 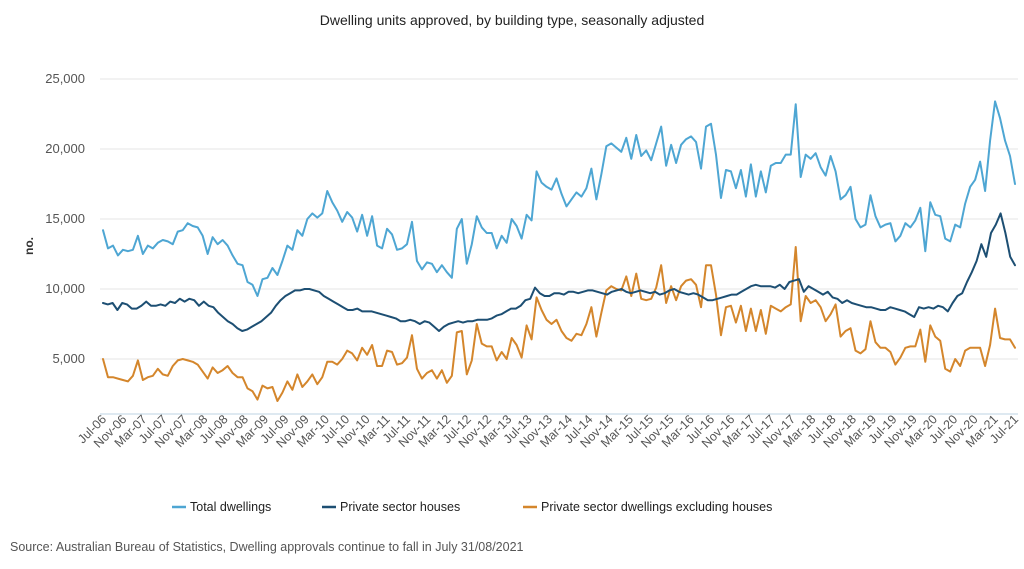 What do you see at coordinates (230, 507) in the screenshot?
I see `legend-label: Total dwellings` at bounding box center [230, 507].